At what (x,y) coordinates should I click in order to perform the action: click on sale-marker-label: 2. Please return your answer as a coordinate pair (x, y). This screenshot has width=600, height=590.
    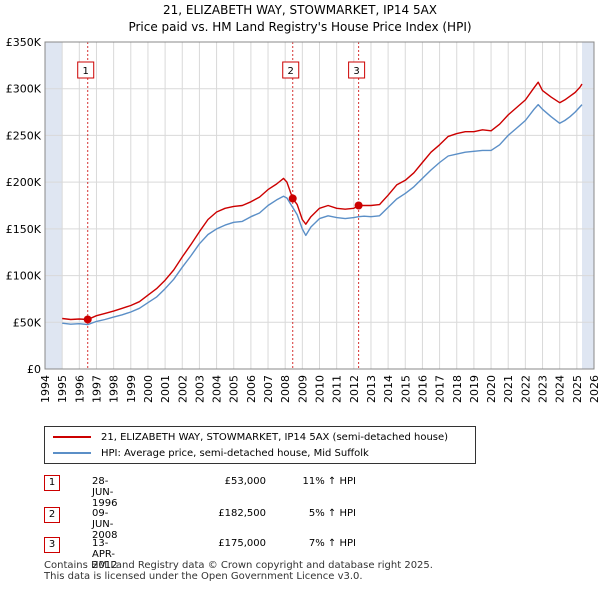
    Looking at the image, I should click on (291, 71).